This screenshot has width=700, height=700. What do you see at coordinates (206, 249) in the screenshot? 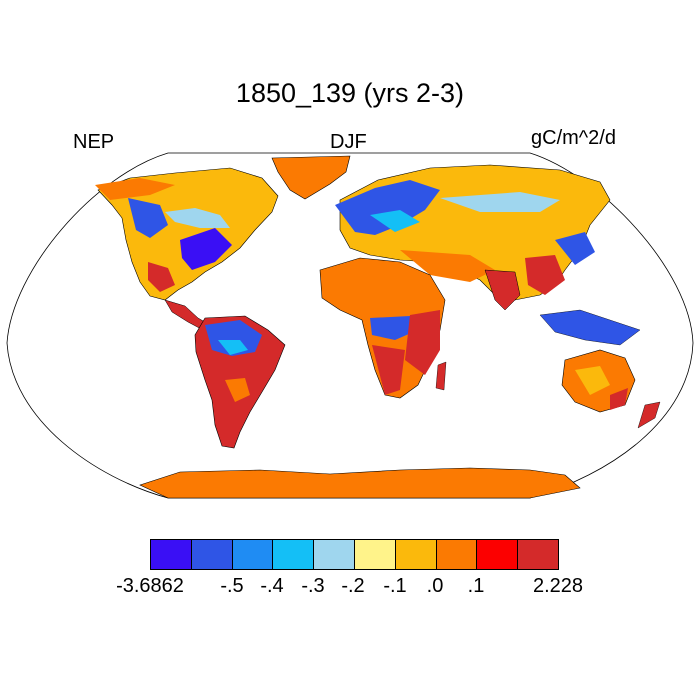
I see `na-blue-east` at bounding box center [206, 249].